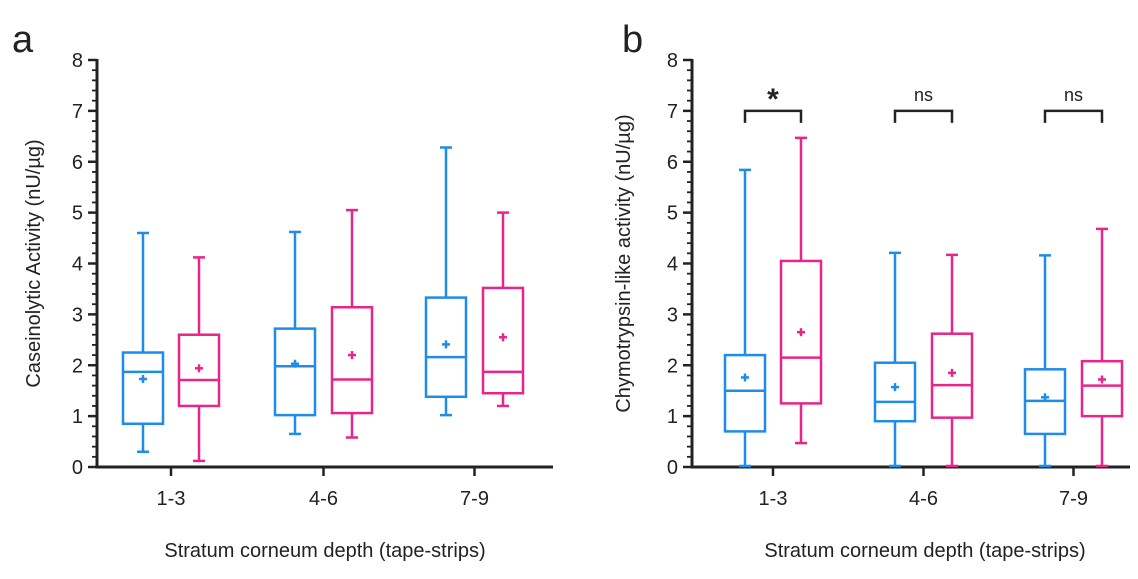 This screenshot has width=1138, height=579. Describe the element at coordinates (23, 40) in the screenshot. I see `panel-letter: a` at that location.